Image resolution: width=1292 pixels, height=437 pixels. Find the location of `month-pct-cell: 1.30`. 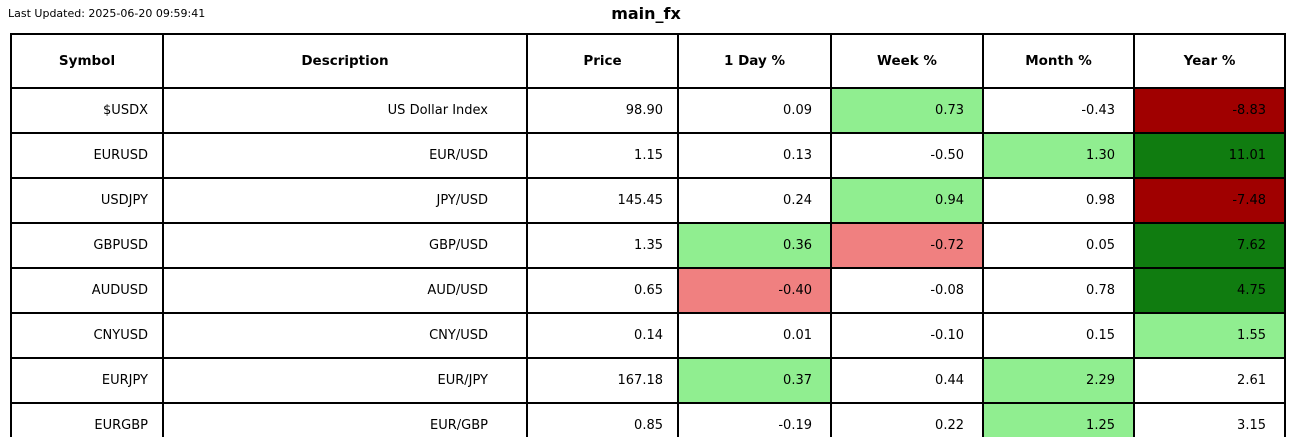

month-pct-cell: 1.30 is located at coordinates (1058, 155).